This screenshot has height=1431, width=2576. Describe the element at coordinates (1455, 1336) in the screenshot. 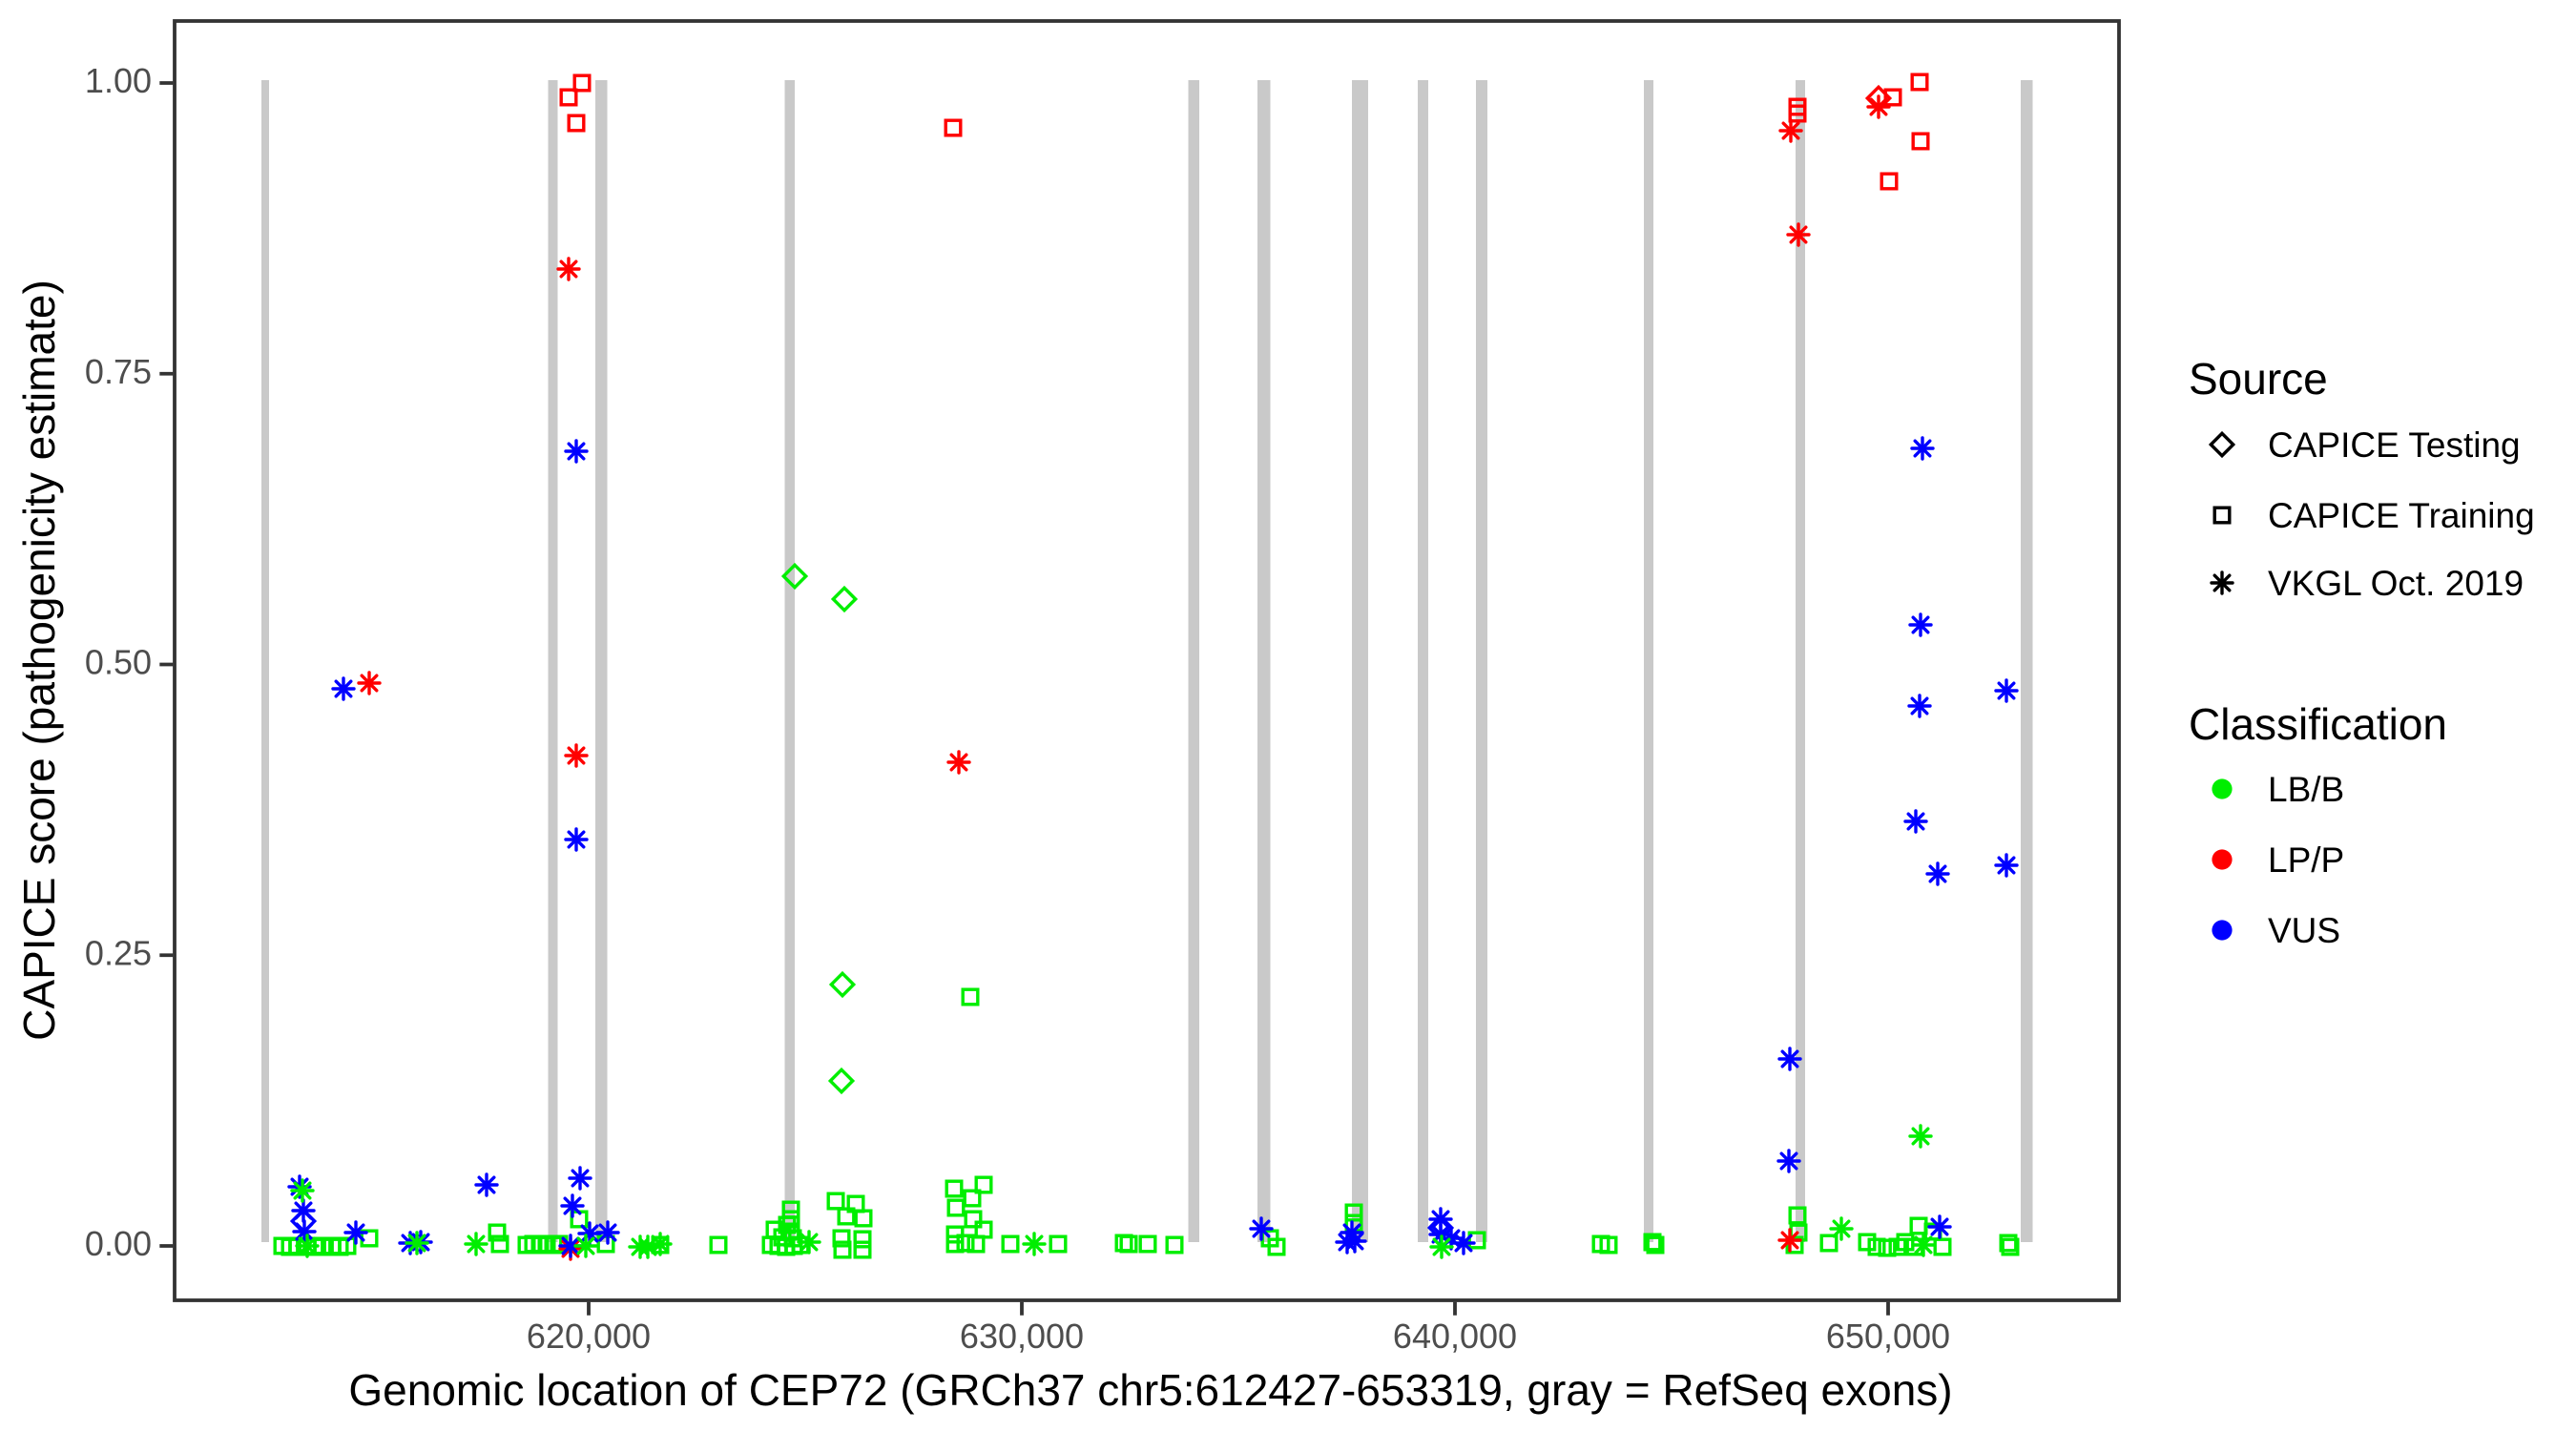

I see `svg-text: 640,000` at that location.